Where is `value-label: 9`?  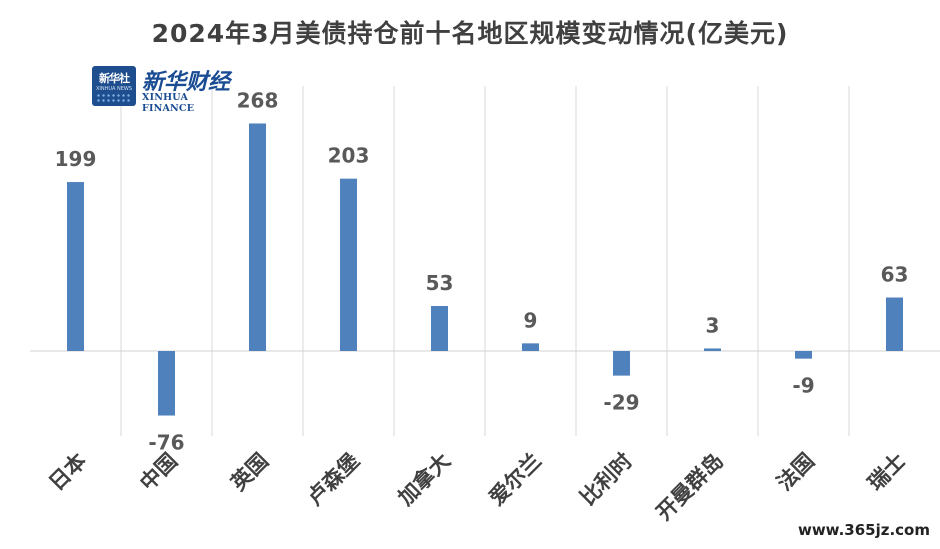
value-label: 9 is located at coordinates (531, 320).